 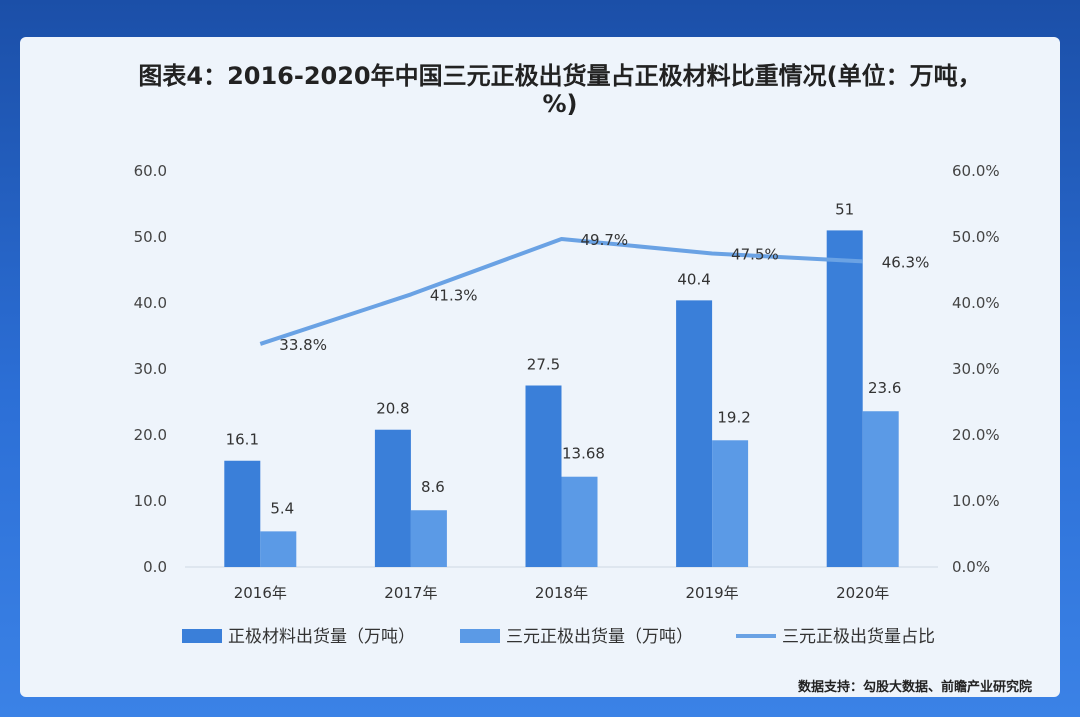 What do you see at coordinates (884, 388) in the screenshot?
I see `data-label-ternary-cathode: 23.6` at bounding box center [884, 388].